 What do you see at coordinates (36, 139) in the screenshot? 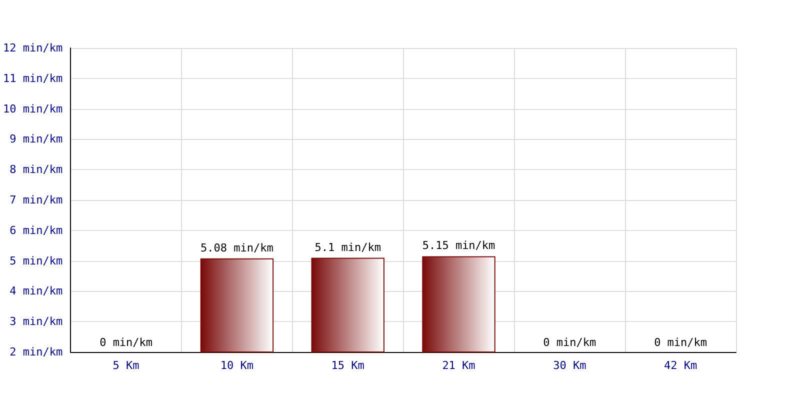
I see `y-tick-label: 9 min/km` at bounding box center [36, 139].